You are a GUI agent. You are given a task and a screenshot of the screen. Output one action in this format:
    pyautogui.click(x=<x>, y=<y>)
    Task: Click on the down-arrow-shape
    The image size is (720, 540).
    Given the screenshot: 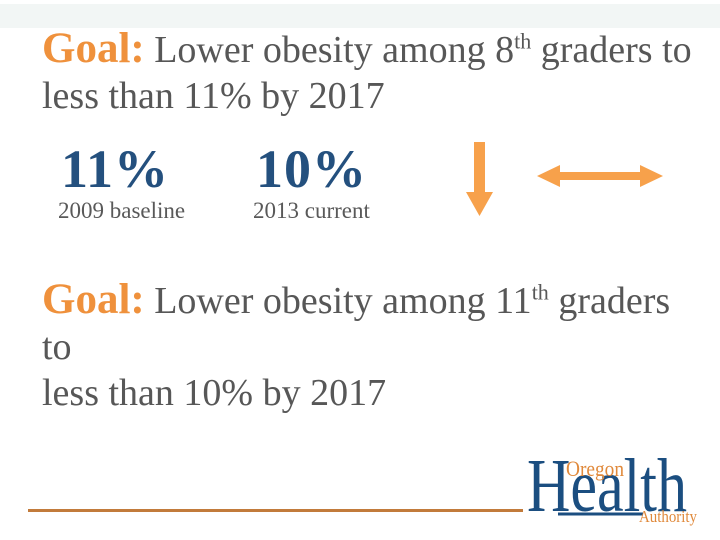 What is the action you would take?
    pyautogui.click(x=479, y=179)
    